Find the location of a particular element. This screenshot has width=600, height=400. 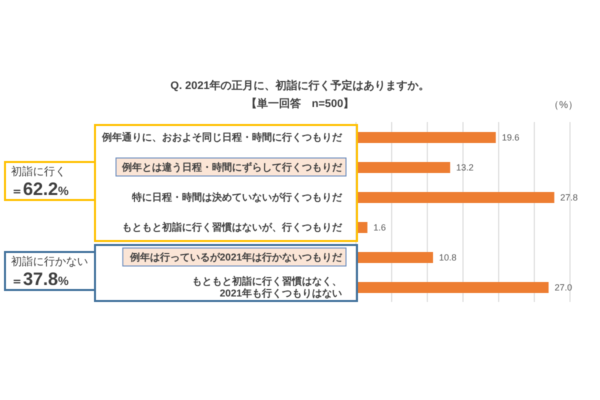

data-label: 10.8 is located at coordinates (448, 257).